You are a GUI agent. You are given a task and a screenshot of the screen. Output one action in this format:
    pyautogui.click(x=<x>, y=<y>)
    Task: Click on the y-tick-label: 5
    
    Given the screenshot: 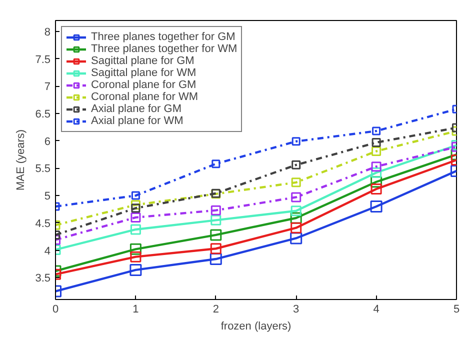 What is the action you would take?
    pyautogui.click(x=47, y=196)
    